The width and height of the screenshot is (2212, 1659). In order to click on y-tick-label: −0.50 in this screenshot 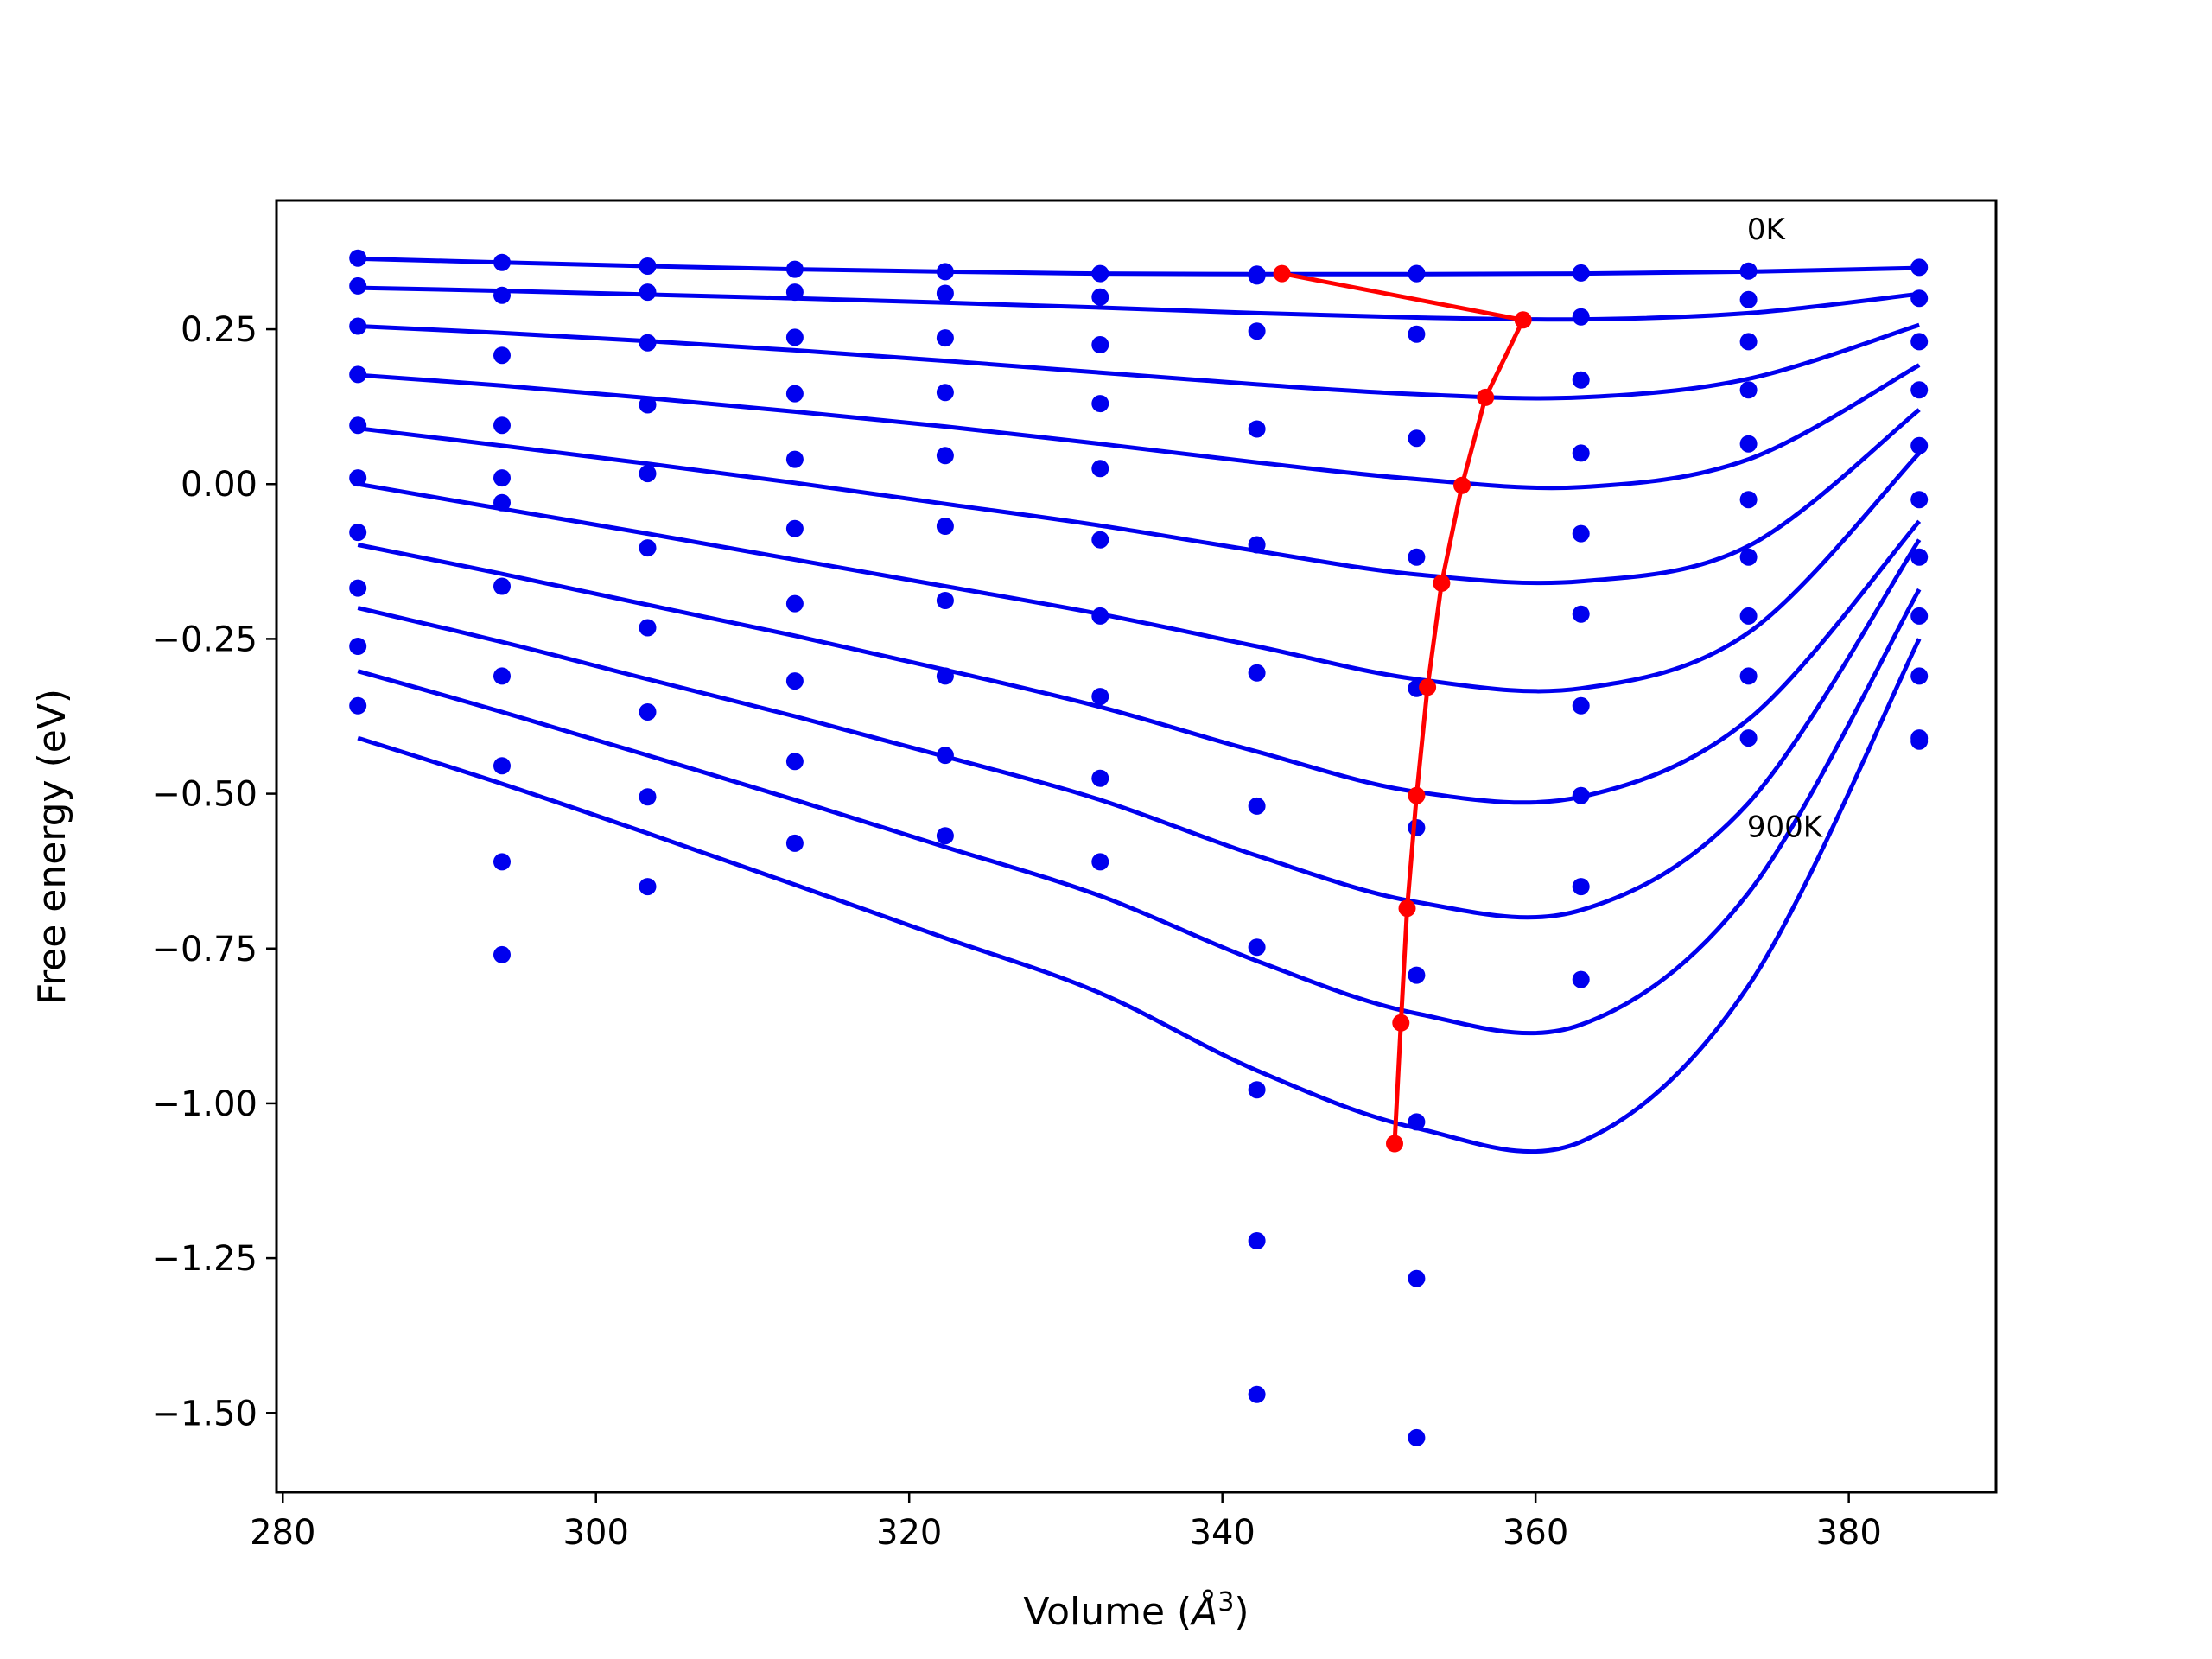, I will do `click(204, 795)`.